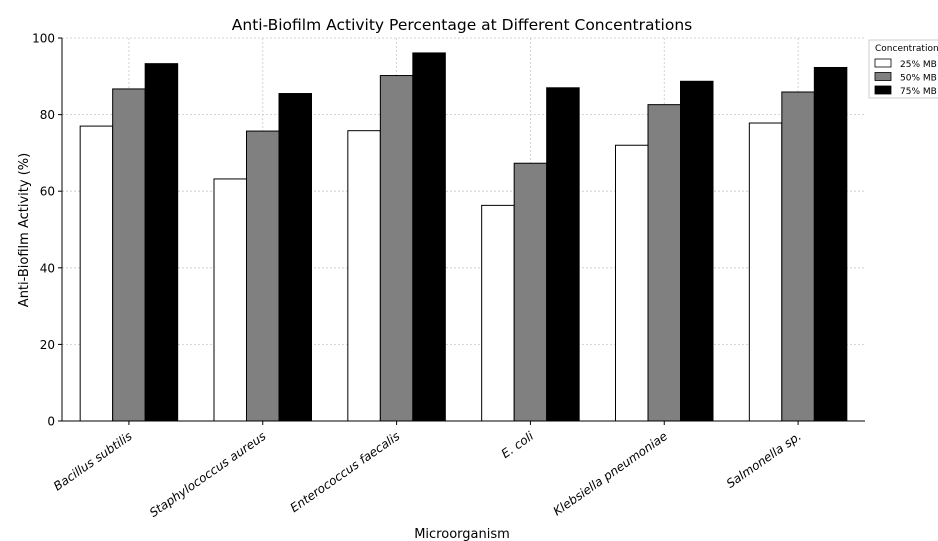  I want to click on y-tick-label: 0, so click(51, 422).